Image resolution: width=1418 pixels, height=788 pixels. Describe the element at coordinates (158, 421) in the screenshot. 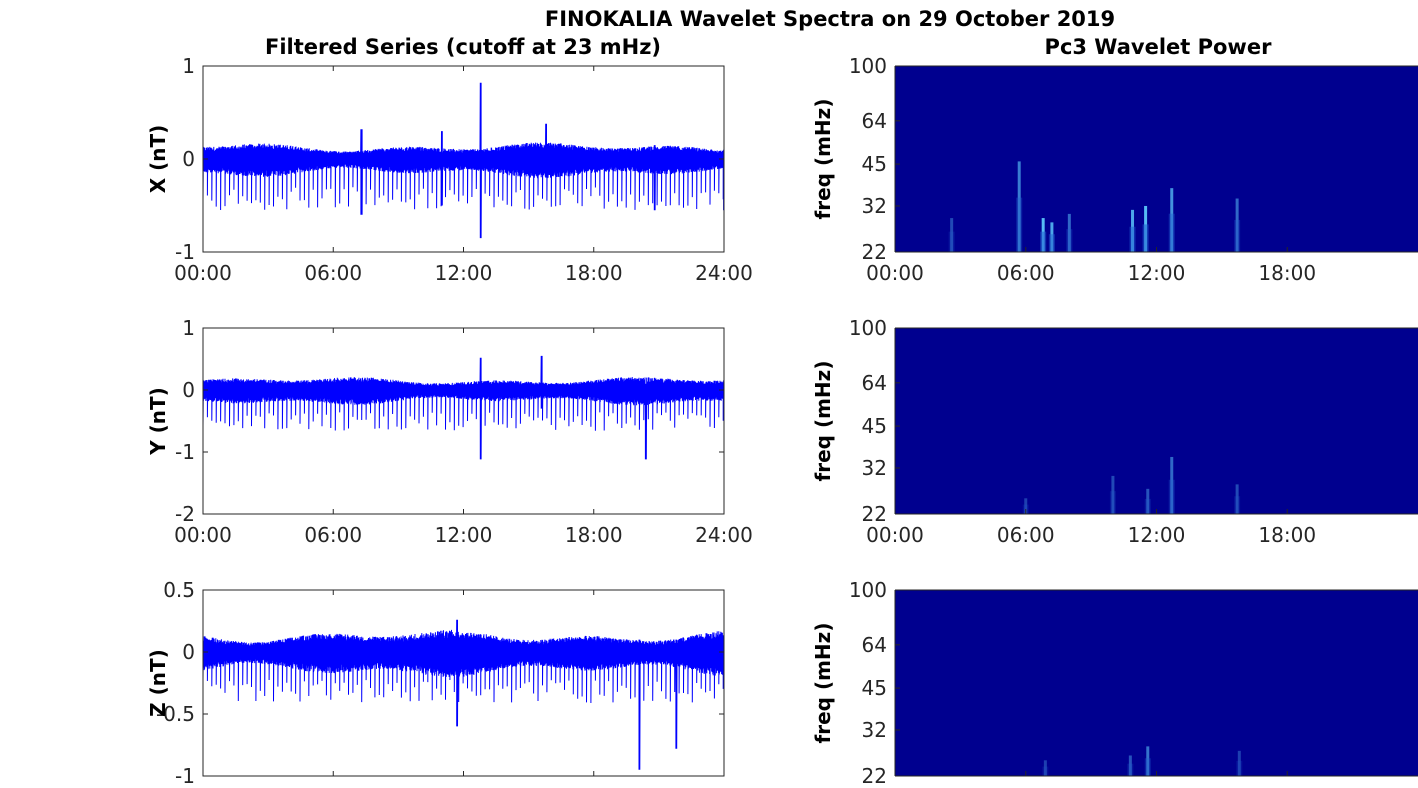

I see `y-axis-label: Y (nT)` at that location.